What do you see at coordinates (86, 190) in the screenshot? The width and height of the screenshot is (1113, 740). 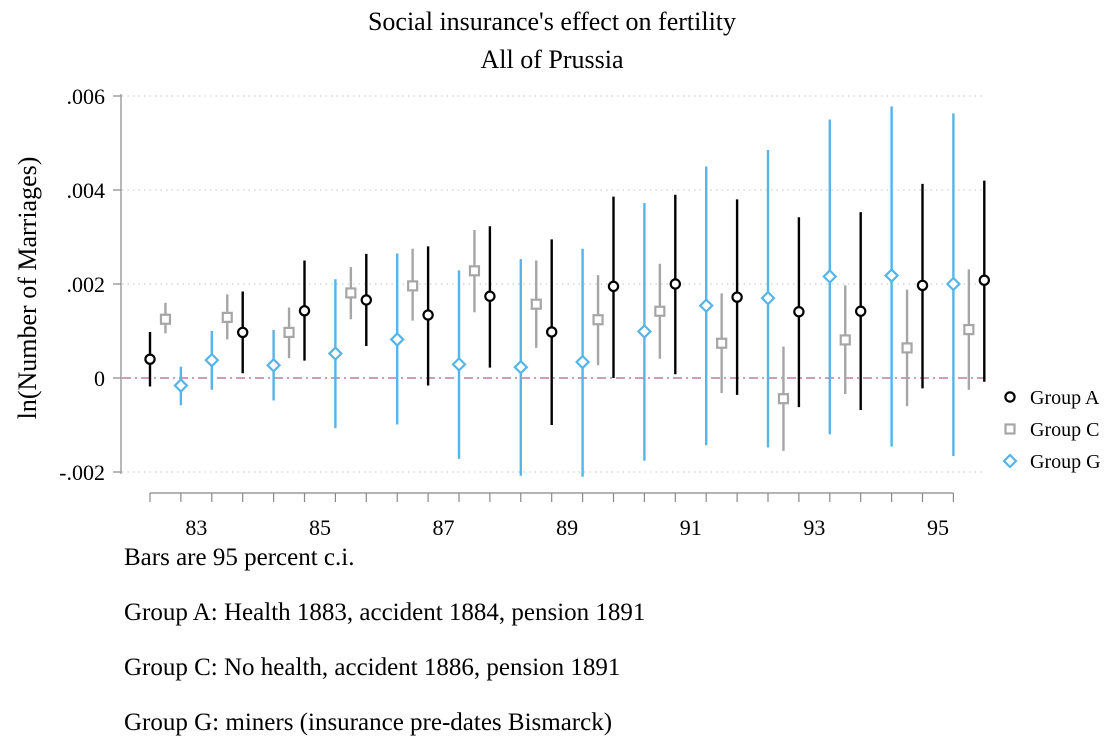 I see `y-tick-label: .004` at bounding box center [86, 190].